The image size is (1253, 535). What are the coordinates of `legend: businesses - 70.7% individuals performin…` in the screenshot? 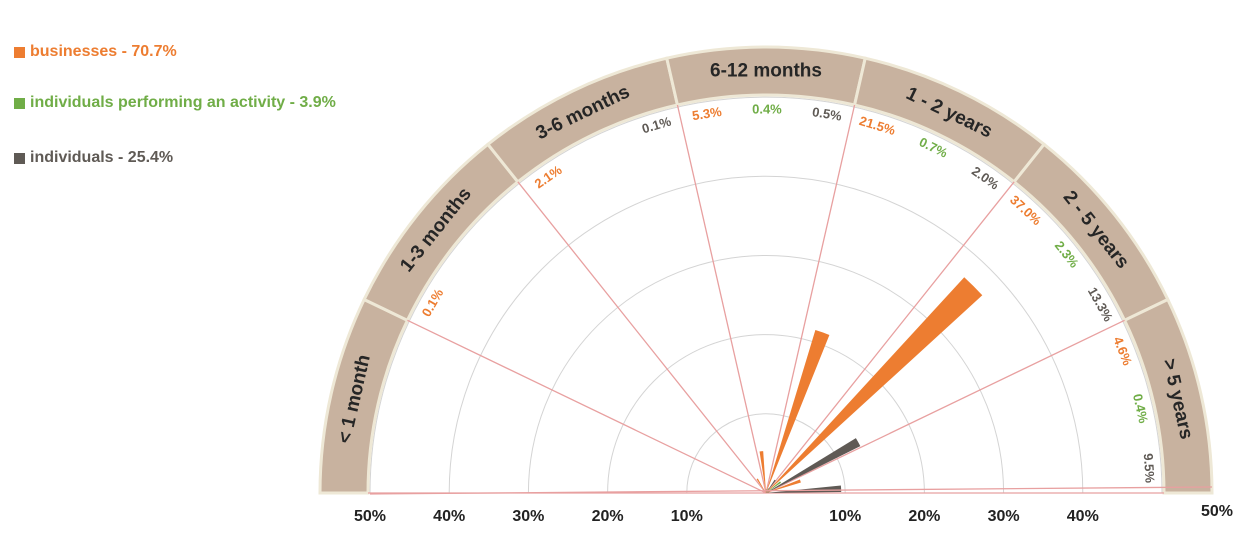 It's located at (175, 120).